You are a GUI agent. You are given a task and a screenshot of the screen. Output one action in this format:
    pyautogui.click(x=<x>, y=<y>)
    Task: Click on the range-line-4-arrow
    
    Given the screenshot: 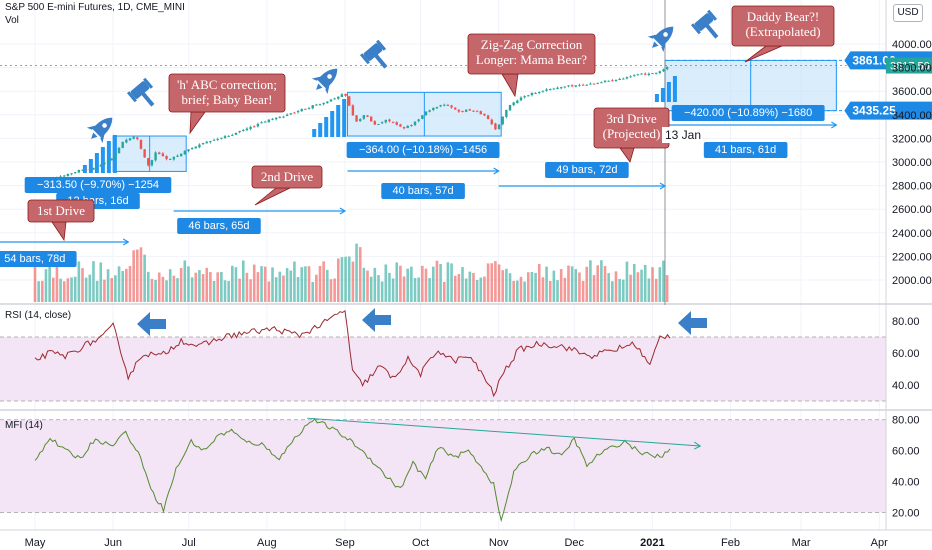 What is the action you would take?
    pyautogui.click(x=663, y=186)
    